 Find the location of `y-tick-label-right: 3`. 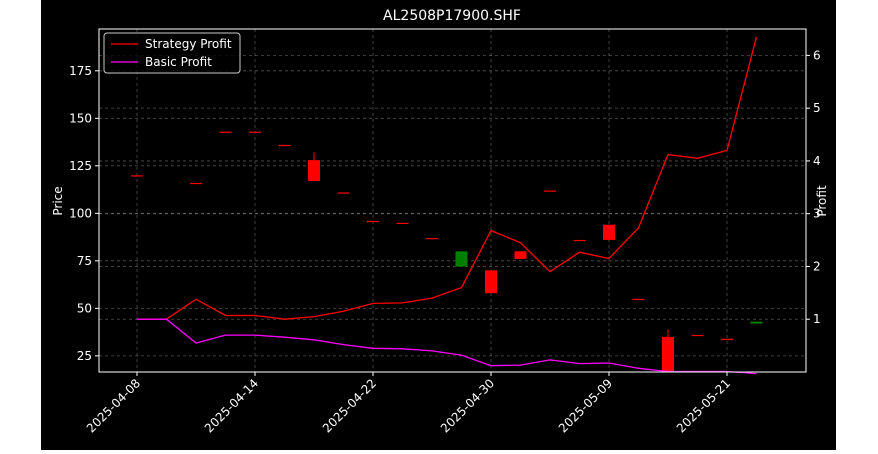

y-tick-label-right: 3 is located at coordinates (817, 214).